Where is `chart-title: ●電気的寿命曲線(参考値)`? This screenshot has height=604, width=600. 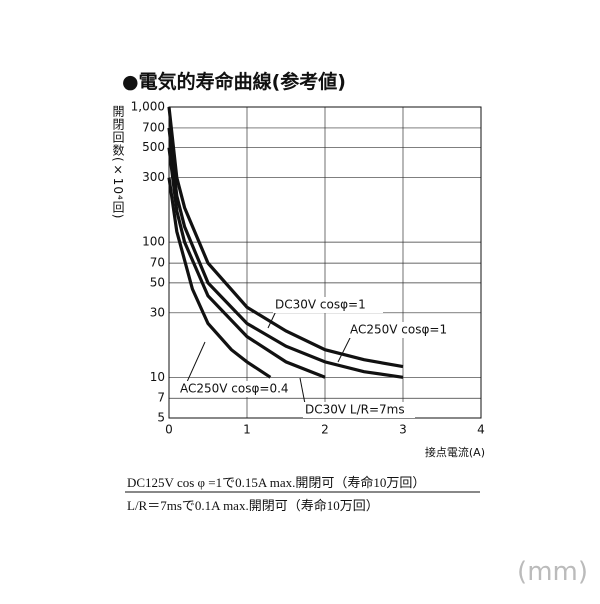
chart-title: ●電気的寿命曲線(参考値) is located at coordinates (234, 81).